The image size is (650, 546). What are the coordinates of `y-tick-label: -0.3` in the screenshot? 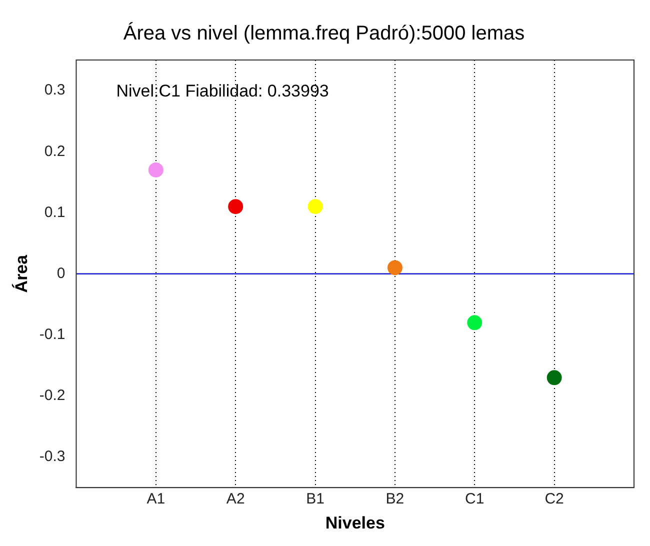 It's located at (52, 457).